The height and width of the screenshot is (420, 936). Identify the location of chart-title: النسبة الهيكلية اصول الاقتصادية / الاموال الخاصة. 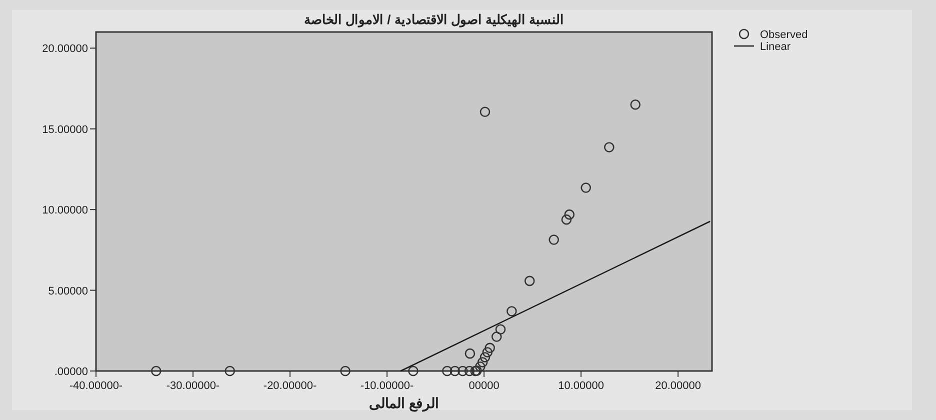
(434, 20).